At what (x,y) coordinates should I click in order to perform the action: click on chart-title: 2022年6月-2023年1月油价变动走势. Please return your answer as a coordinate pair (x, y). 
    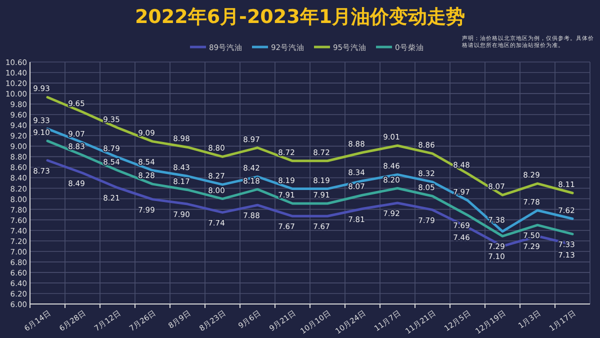
    Looking at the image, I should click on (300, 17).